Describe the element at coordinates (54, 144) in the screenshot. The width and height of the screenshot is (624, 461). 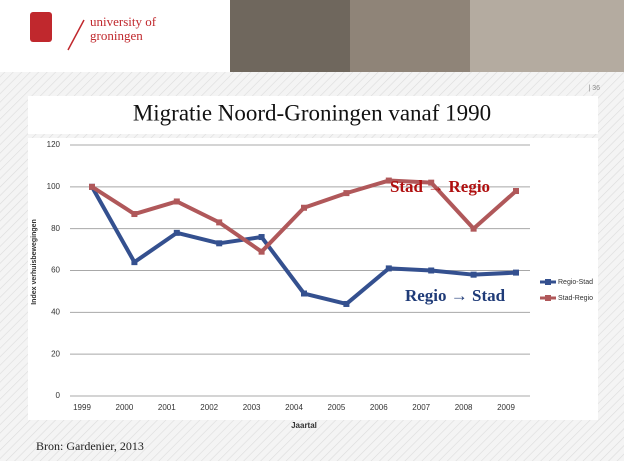
I see `y-tick-label: 120` at that location.